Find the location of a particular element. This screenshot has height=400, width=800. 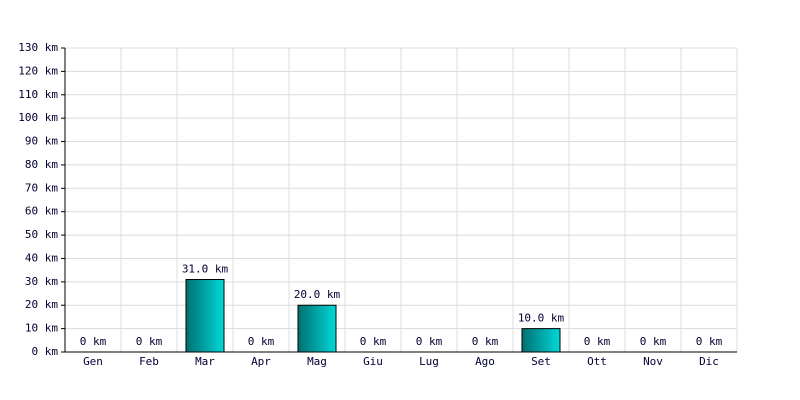

y-tick-label: 10 km is located at coordinates (41, 328).